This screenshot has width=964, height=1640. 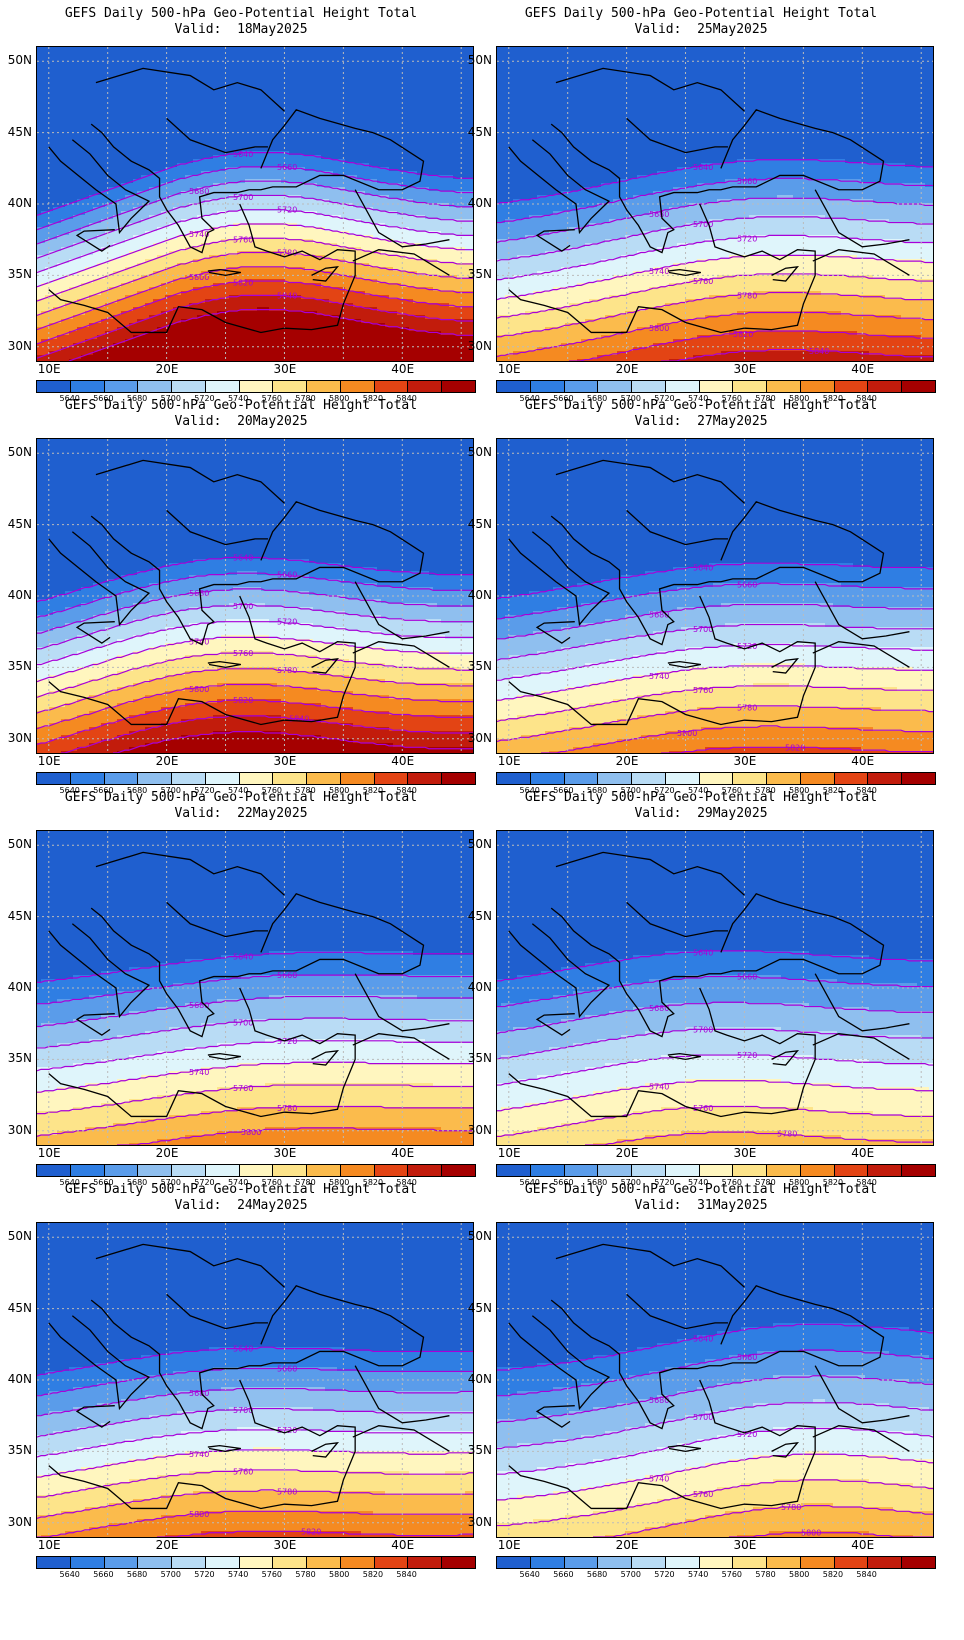 What do you see at coordinates (238, 1574) in the screenshot?
I see `colorbar-label: 5740` at bounding box center [238, 1574].